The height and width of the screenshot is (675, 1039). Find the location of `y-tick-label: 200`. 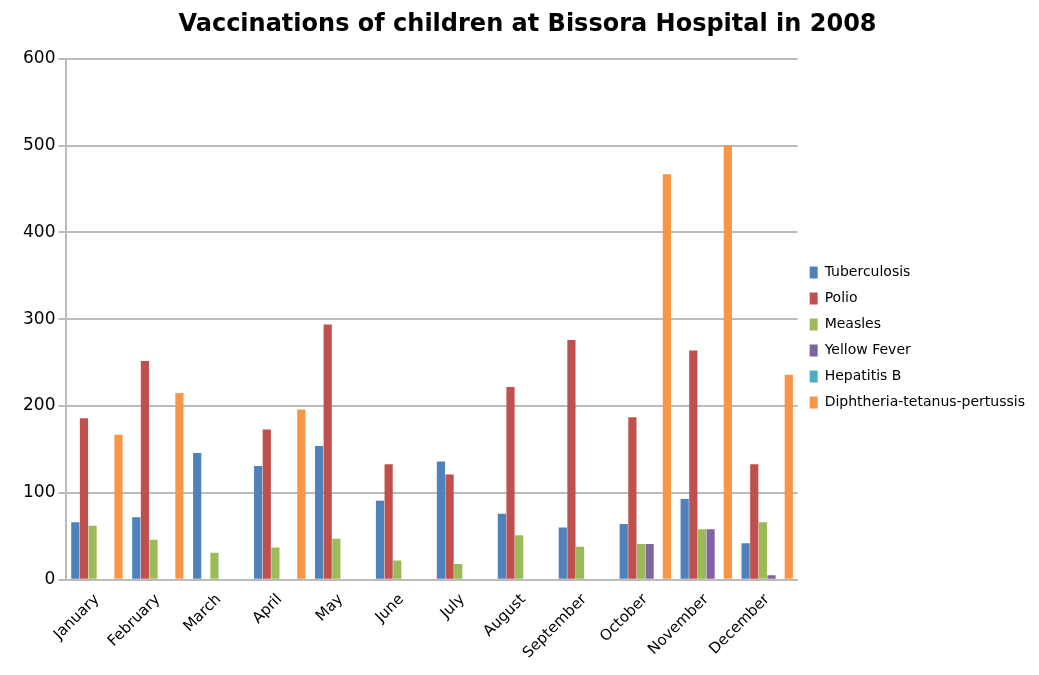

y-tick-label: 200 is located at coordinates (39, 404).